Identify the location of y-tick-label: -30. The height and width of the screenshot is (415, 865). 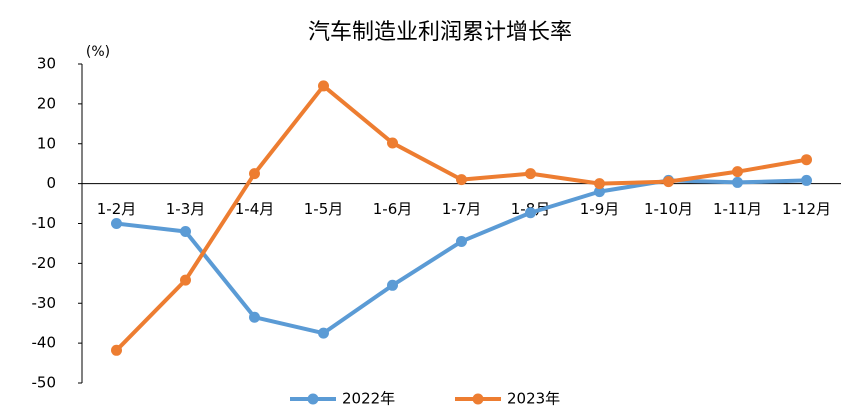
(44, 303).